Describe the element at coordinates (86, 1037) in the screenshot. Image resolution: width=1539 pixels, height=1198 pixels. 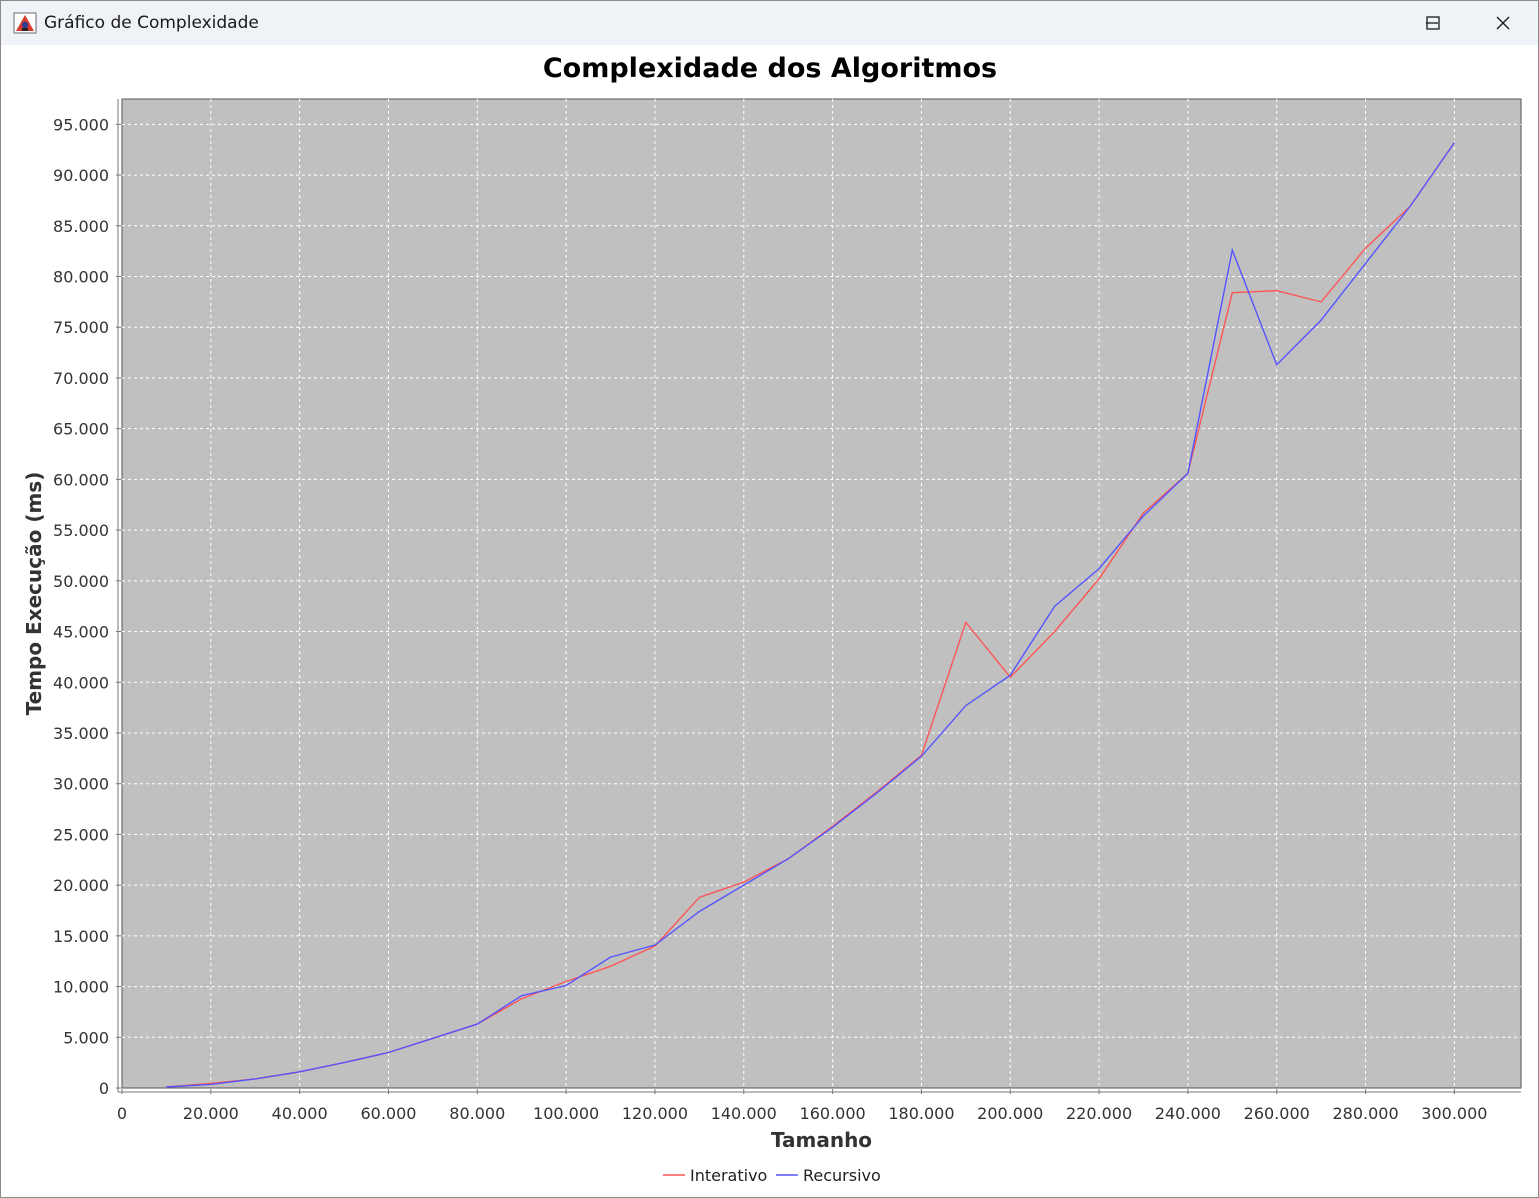
I see `y-tick-label: 5.000` at that location.